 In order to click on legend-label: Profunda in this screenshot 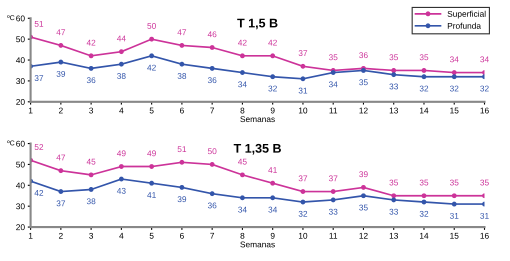, I will do `click(464, 25)`.